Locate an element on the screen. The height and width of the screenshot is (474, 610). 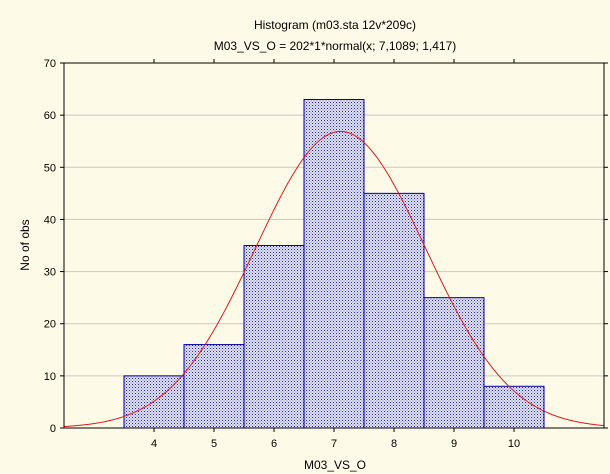
y-tick-label: 20 is located at coordinates (50, 325).